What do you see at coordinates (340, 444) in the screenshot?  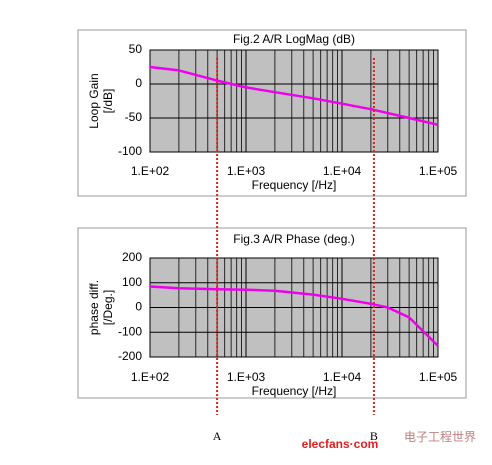 I see `watermark: elecfans·com` at bounding box center [340, 444].